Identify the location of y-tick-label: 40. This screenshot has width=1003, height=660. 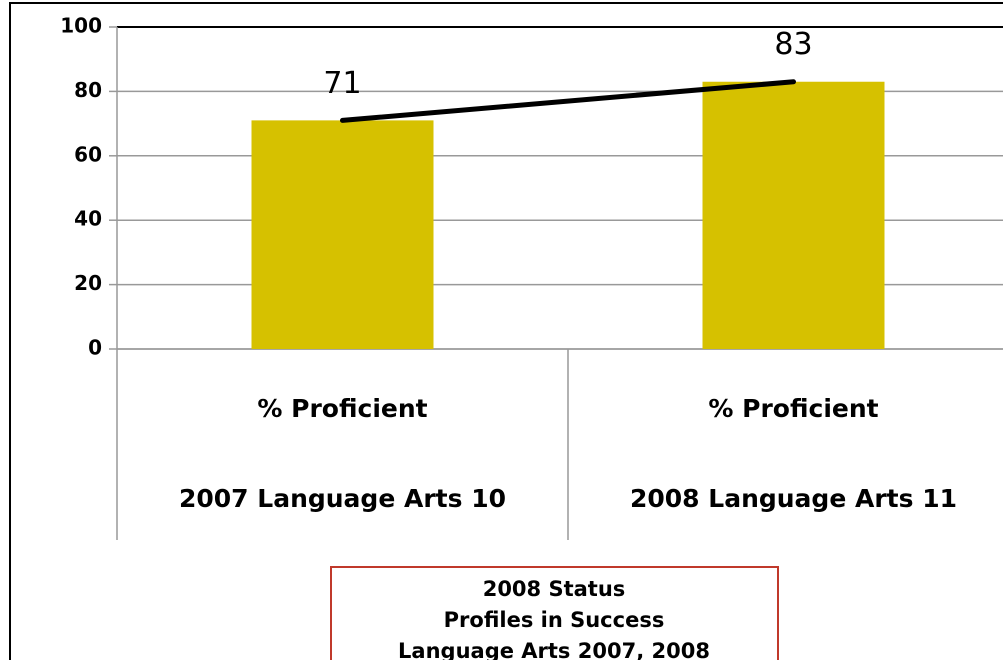
(88, 219).